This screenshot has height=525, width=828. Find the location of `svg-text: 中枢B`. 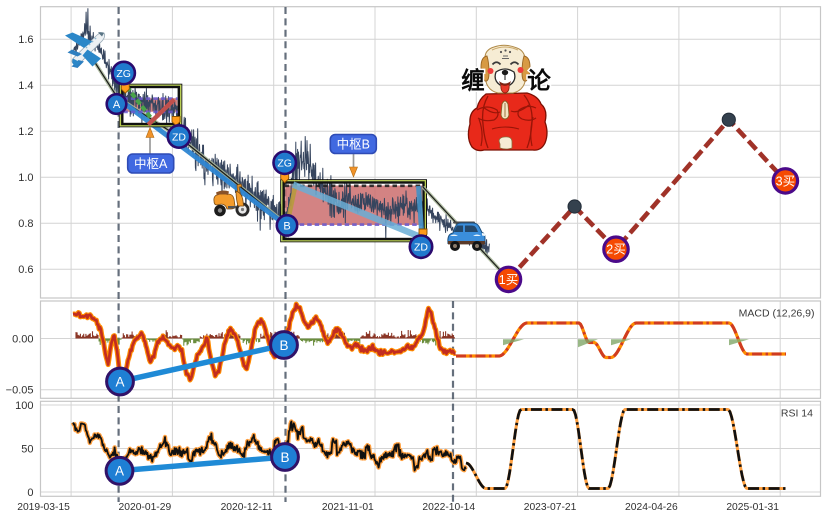

svg-text: 中枢B is located at coordinates (353, 143).